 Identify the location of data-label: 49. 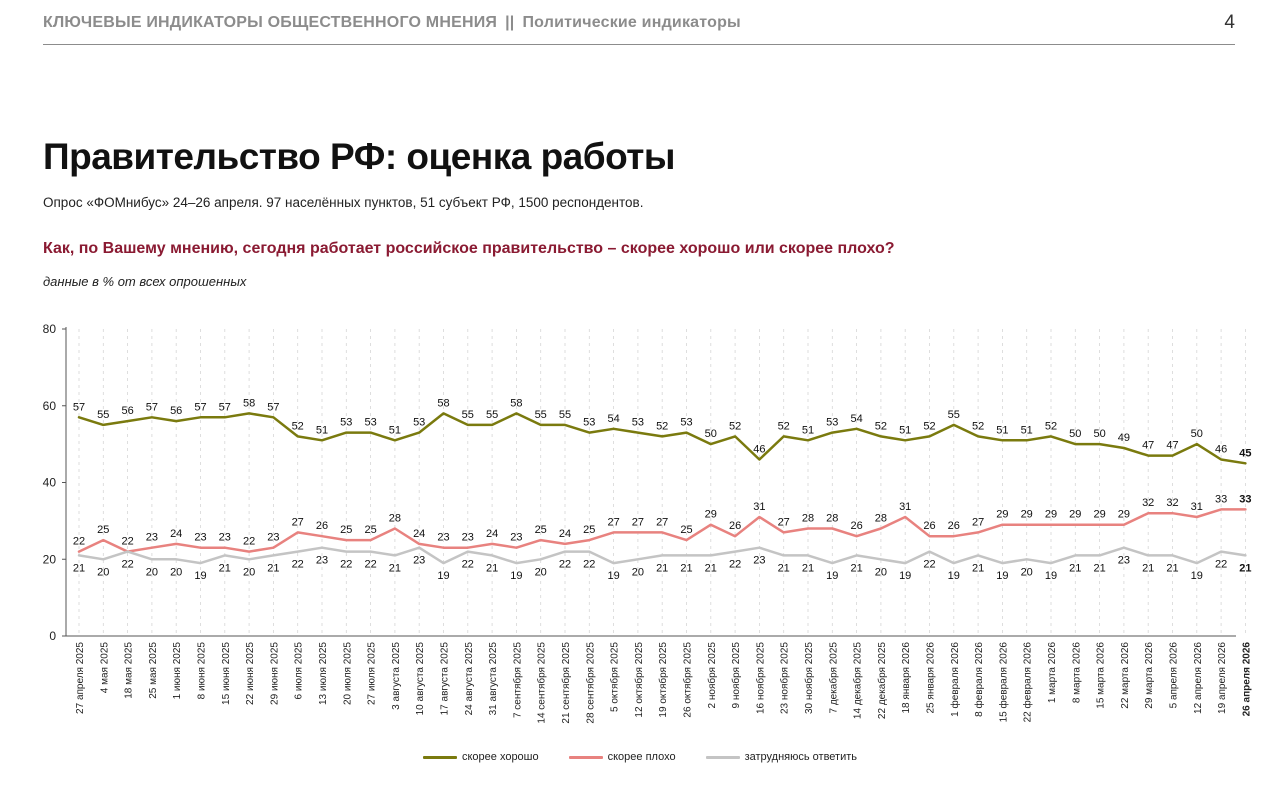
(1124, 438).